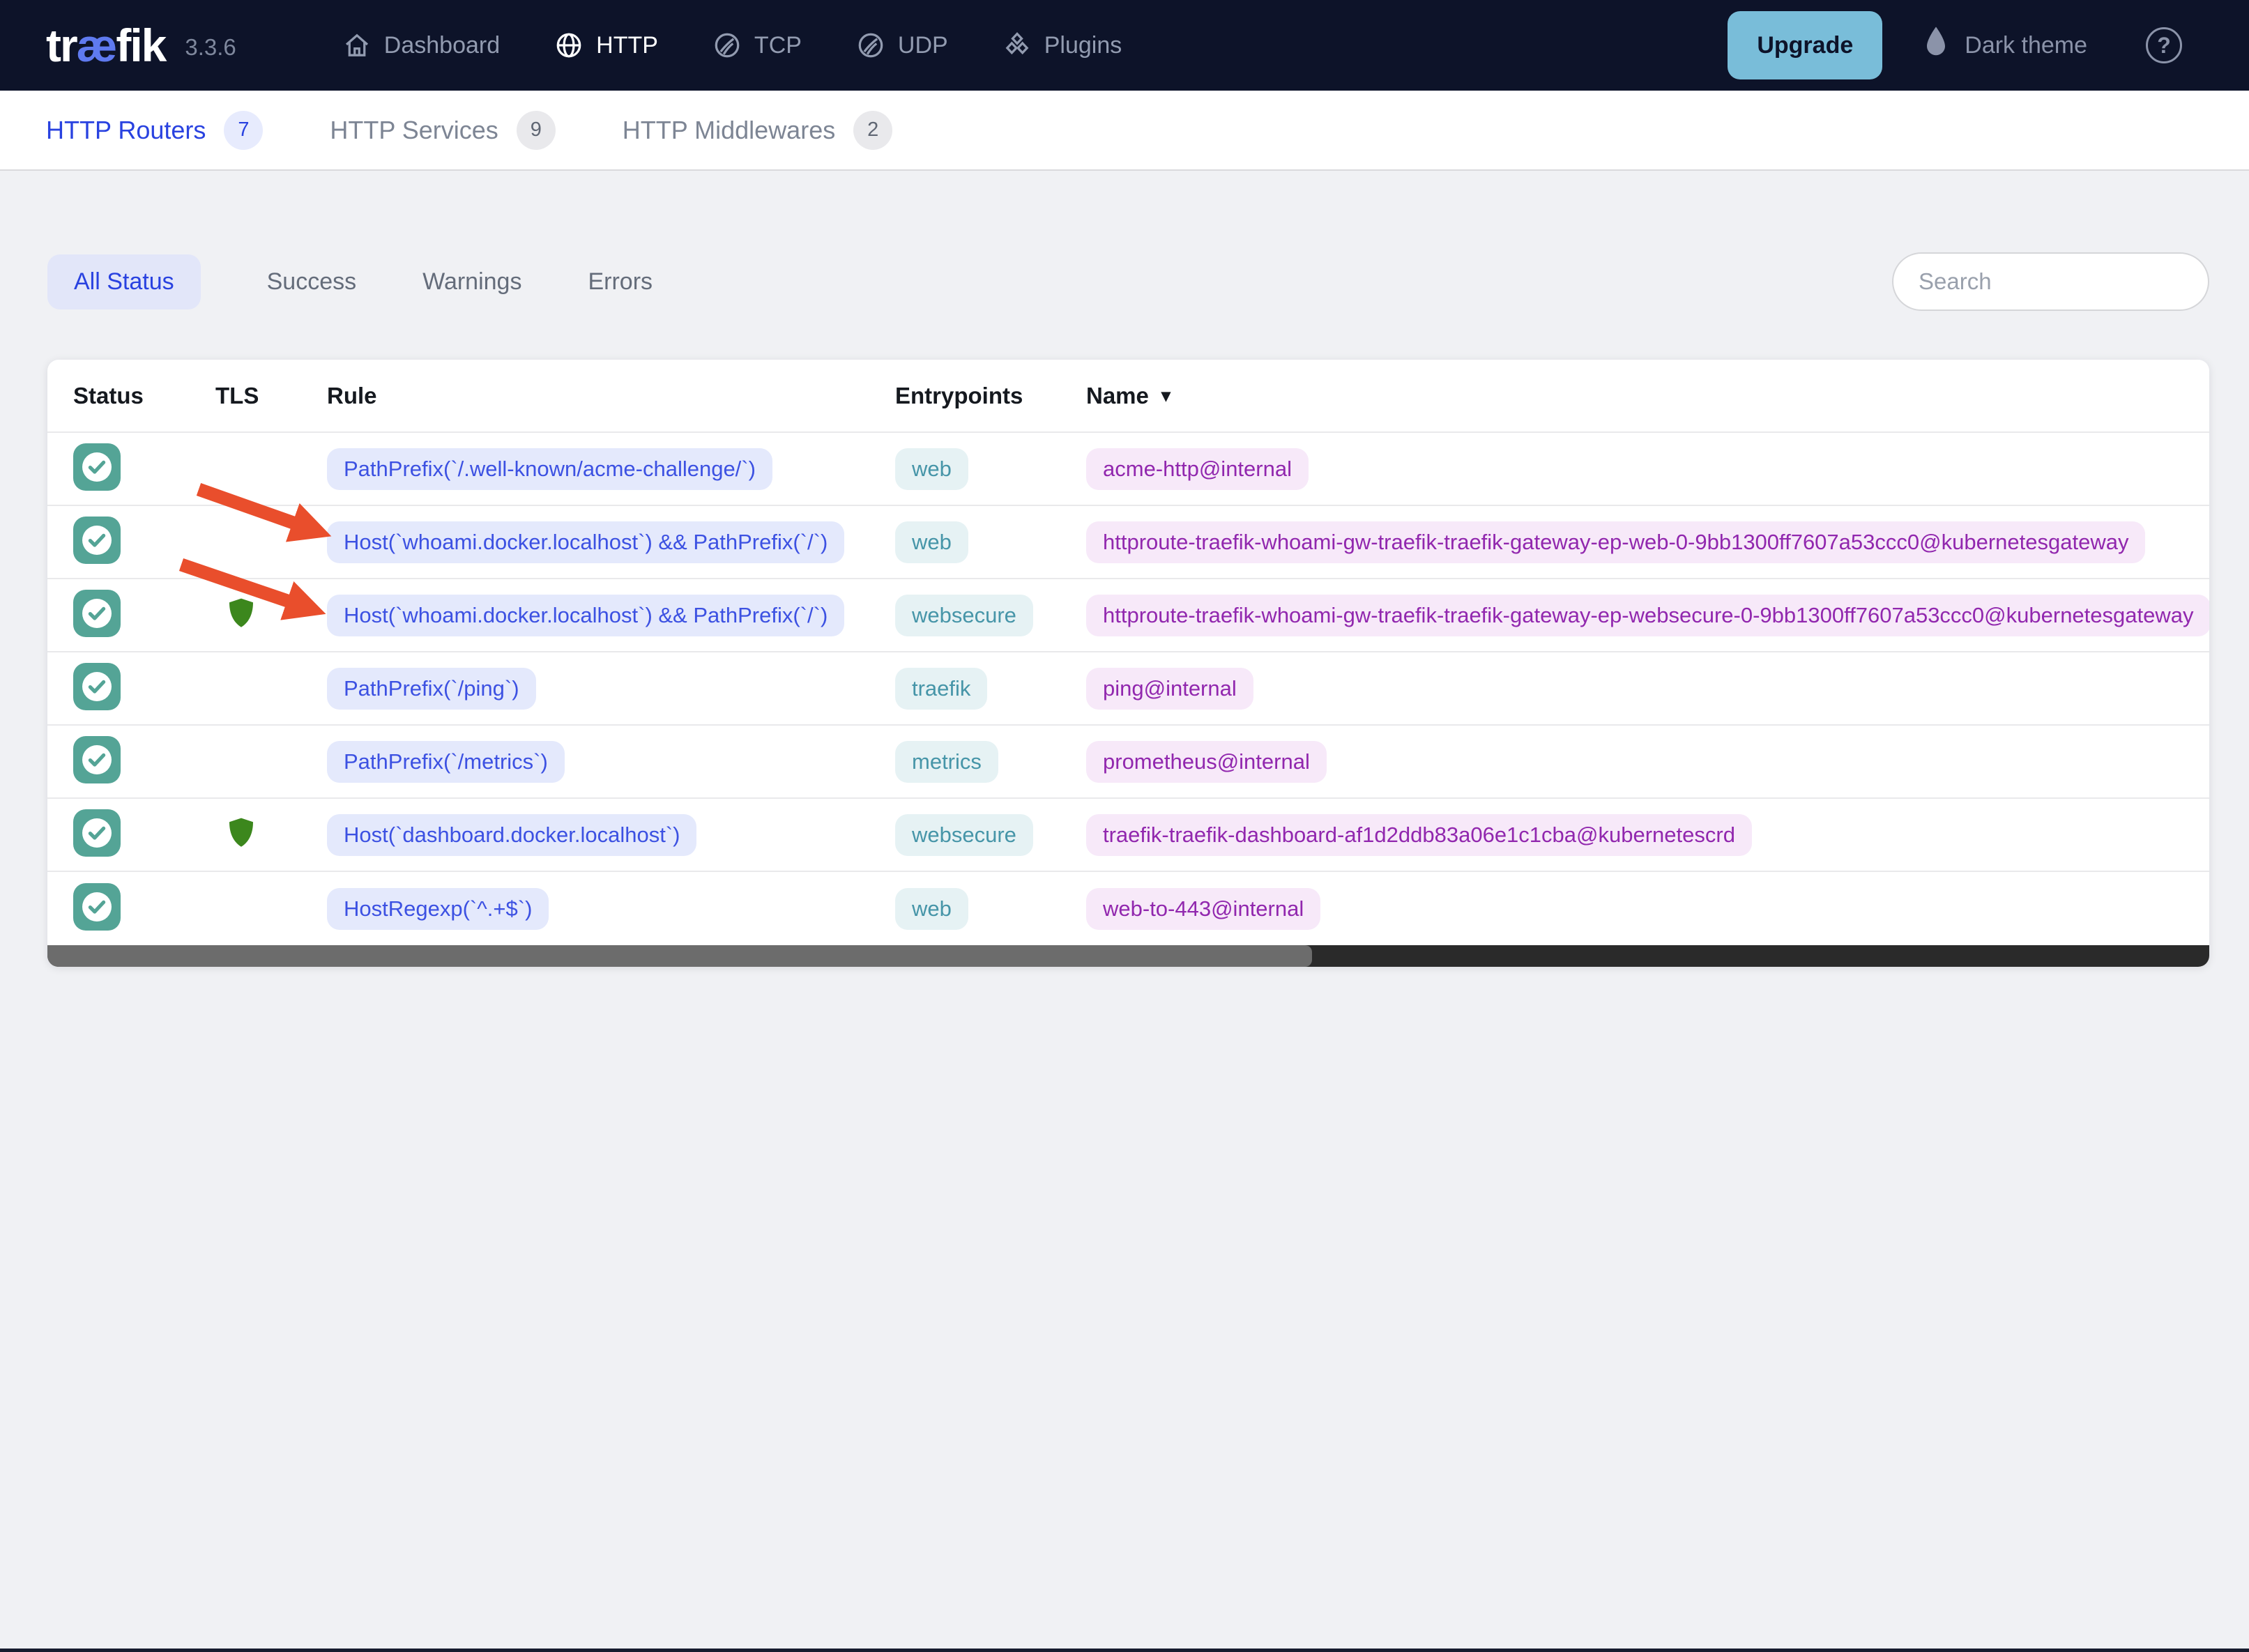  What do you see at coordinates (311, 281) in the screenshot?
I see `filter-success: Success` at bounding box center [311, 281].